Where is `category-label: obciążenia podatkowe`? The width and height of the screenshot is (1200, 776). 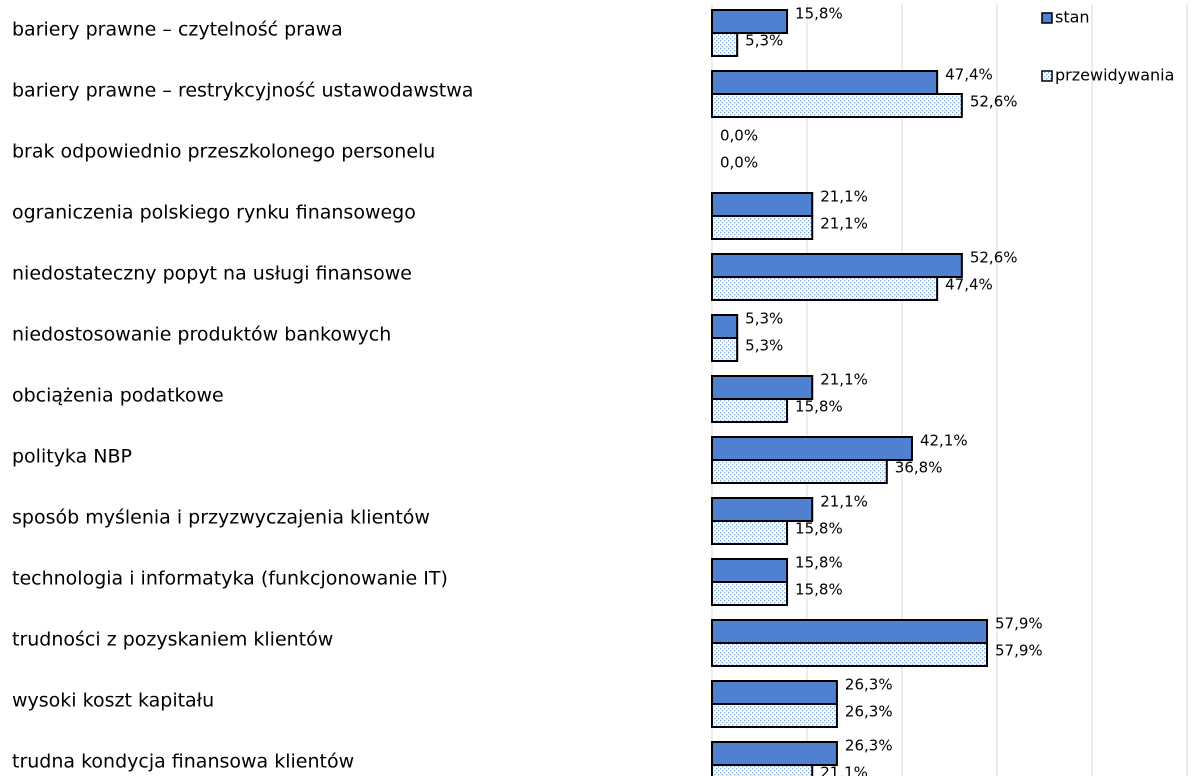 category-label: obciążenia podatkowe is located at coordinates (118, 396).